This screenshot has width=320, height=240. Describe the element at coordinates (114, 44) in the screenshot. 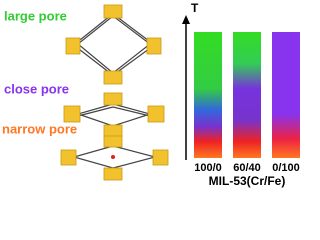

I see `large-frame` at that location.